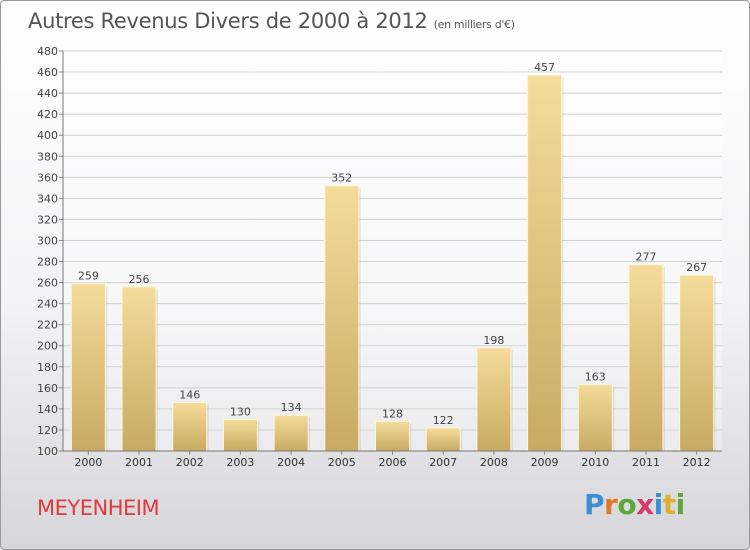 This screenshot has width=750, height=550. I want to click on bar-2007, so click(443, 439).